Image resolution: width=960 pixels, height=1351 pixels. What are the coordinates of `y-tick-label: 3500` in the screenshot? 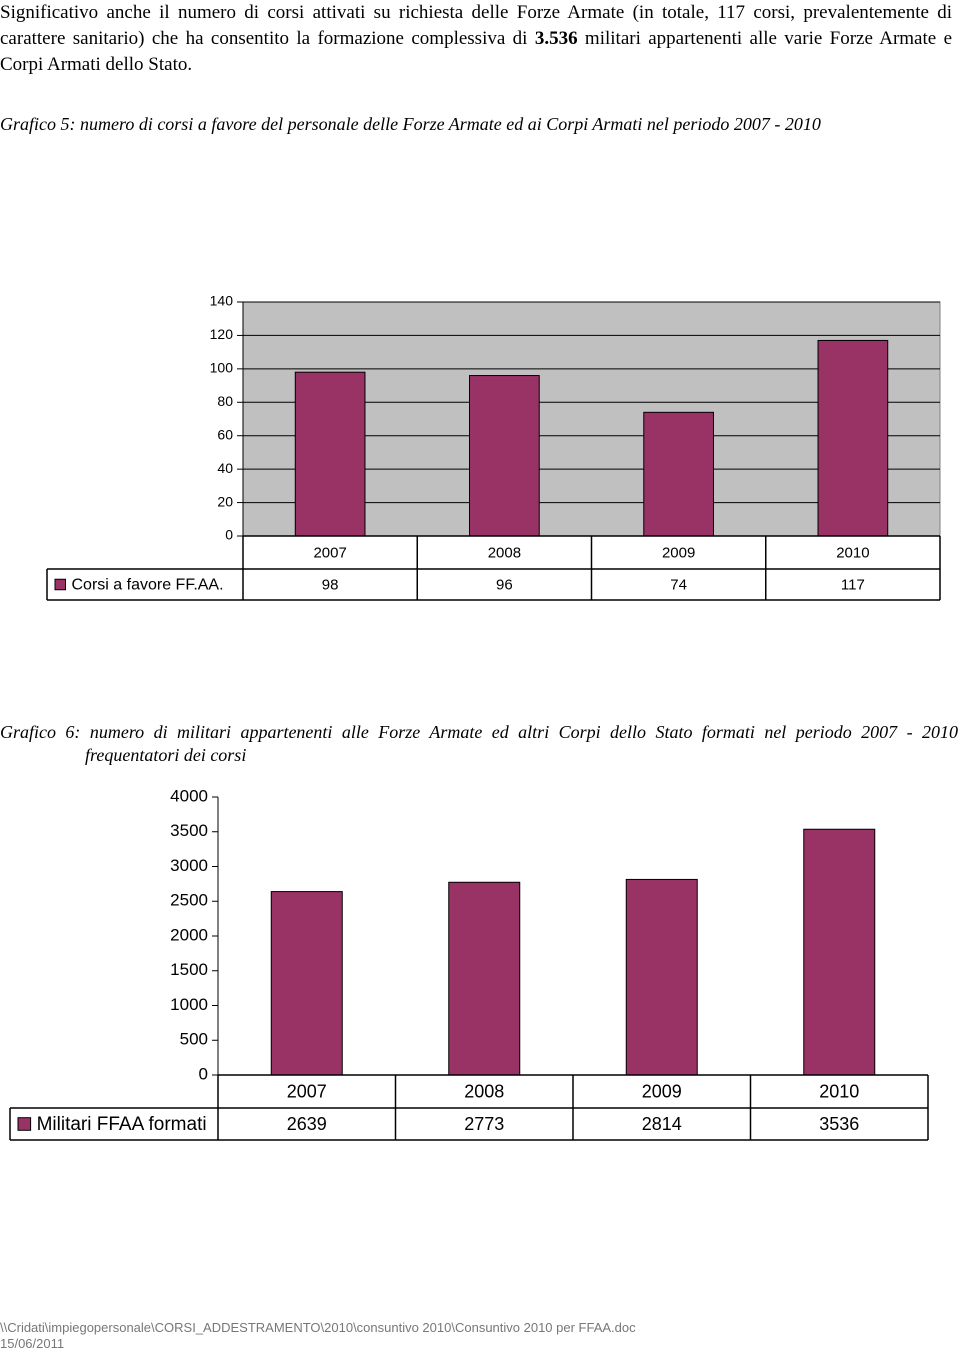 It's located at (189, 830).